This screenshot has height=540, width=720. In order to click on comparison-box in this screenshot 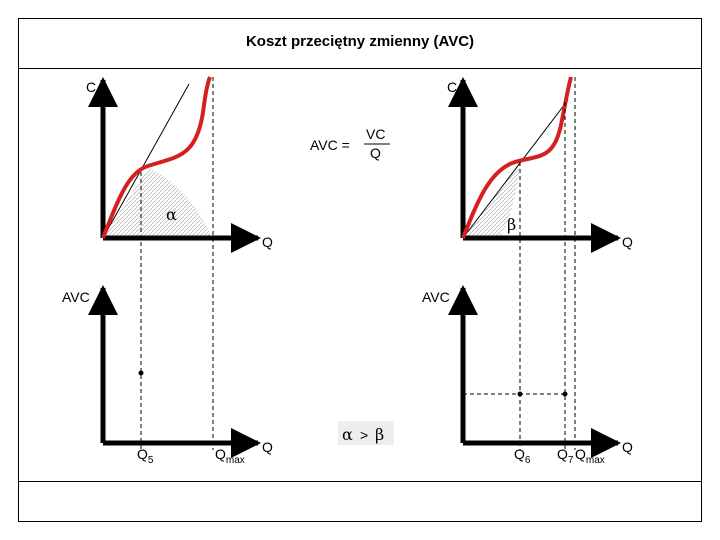, I will do `click(366, 433)`.